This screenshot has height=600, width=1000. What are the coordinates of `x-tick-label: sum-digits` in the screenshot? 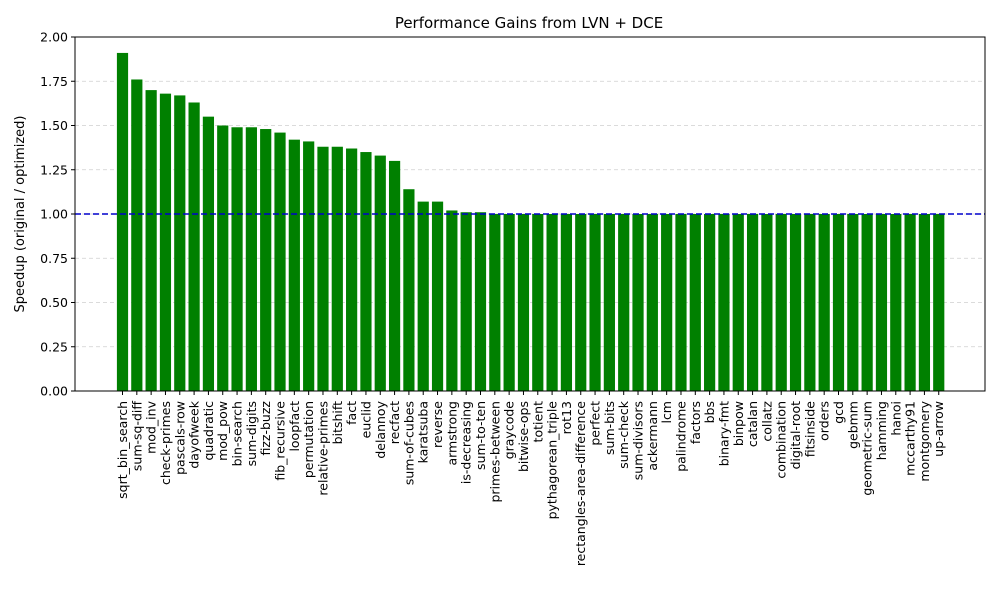 It's located at (251, 433).